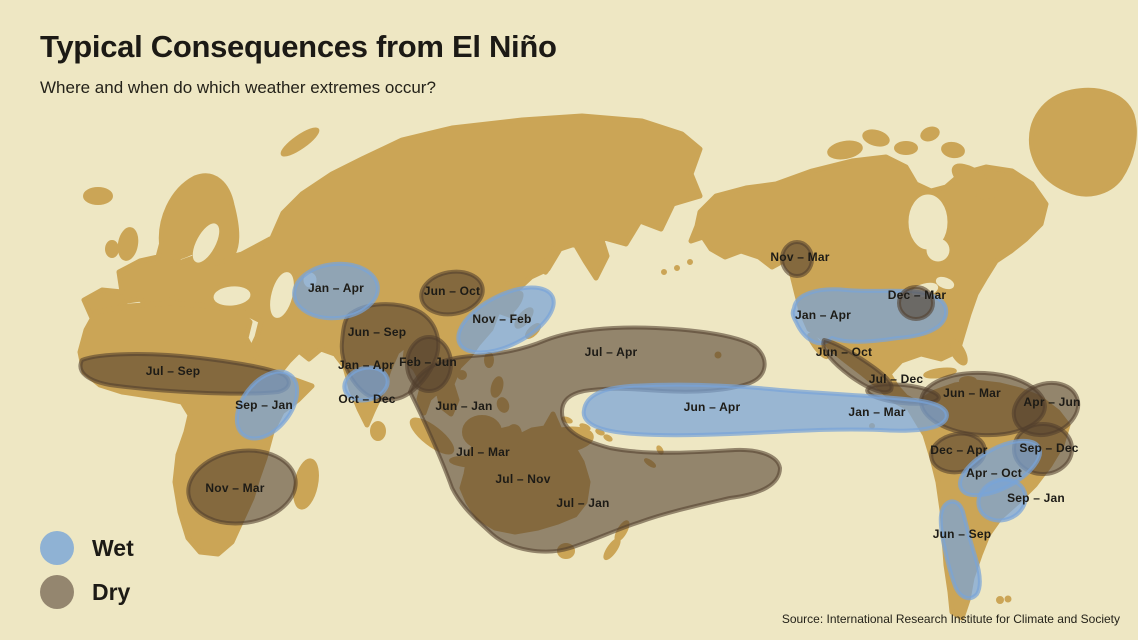 The width and height of the screenshot is (1138, 640). What do you see at coordinates (916, 303) in the screenshot?
I see `dry-region-us-midwest` at bounding box center [916, 303].